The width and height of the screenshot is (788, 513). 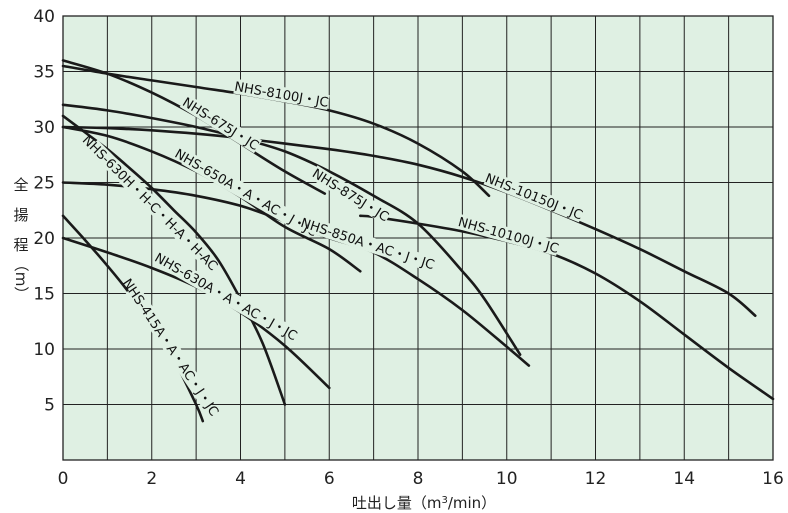 I want to click on y-axis-title-char-2: 揚, so click(x=20, y=215).